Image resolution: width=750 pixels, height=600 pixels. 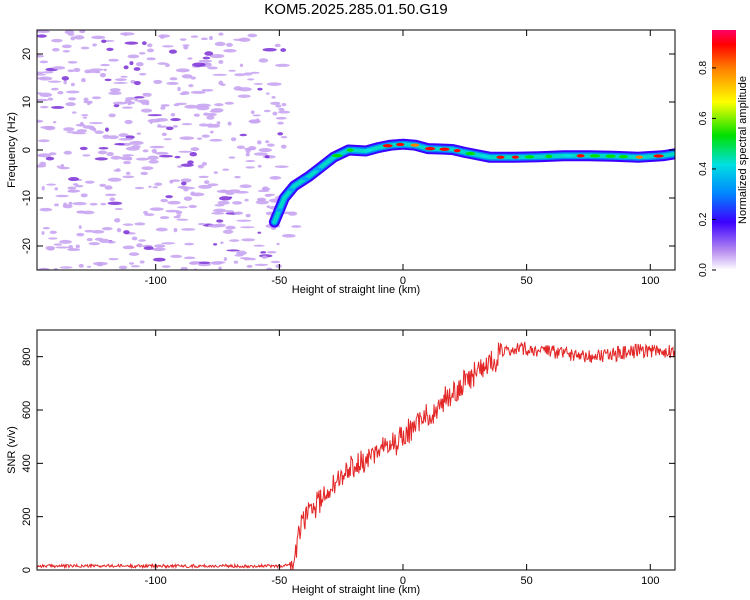 What do you see at coordinates (356, 290) in the screenshot?
I see `spectrogram-x-axis-label: Height of straight line (km)` at bounding box center [356, 290].